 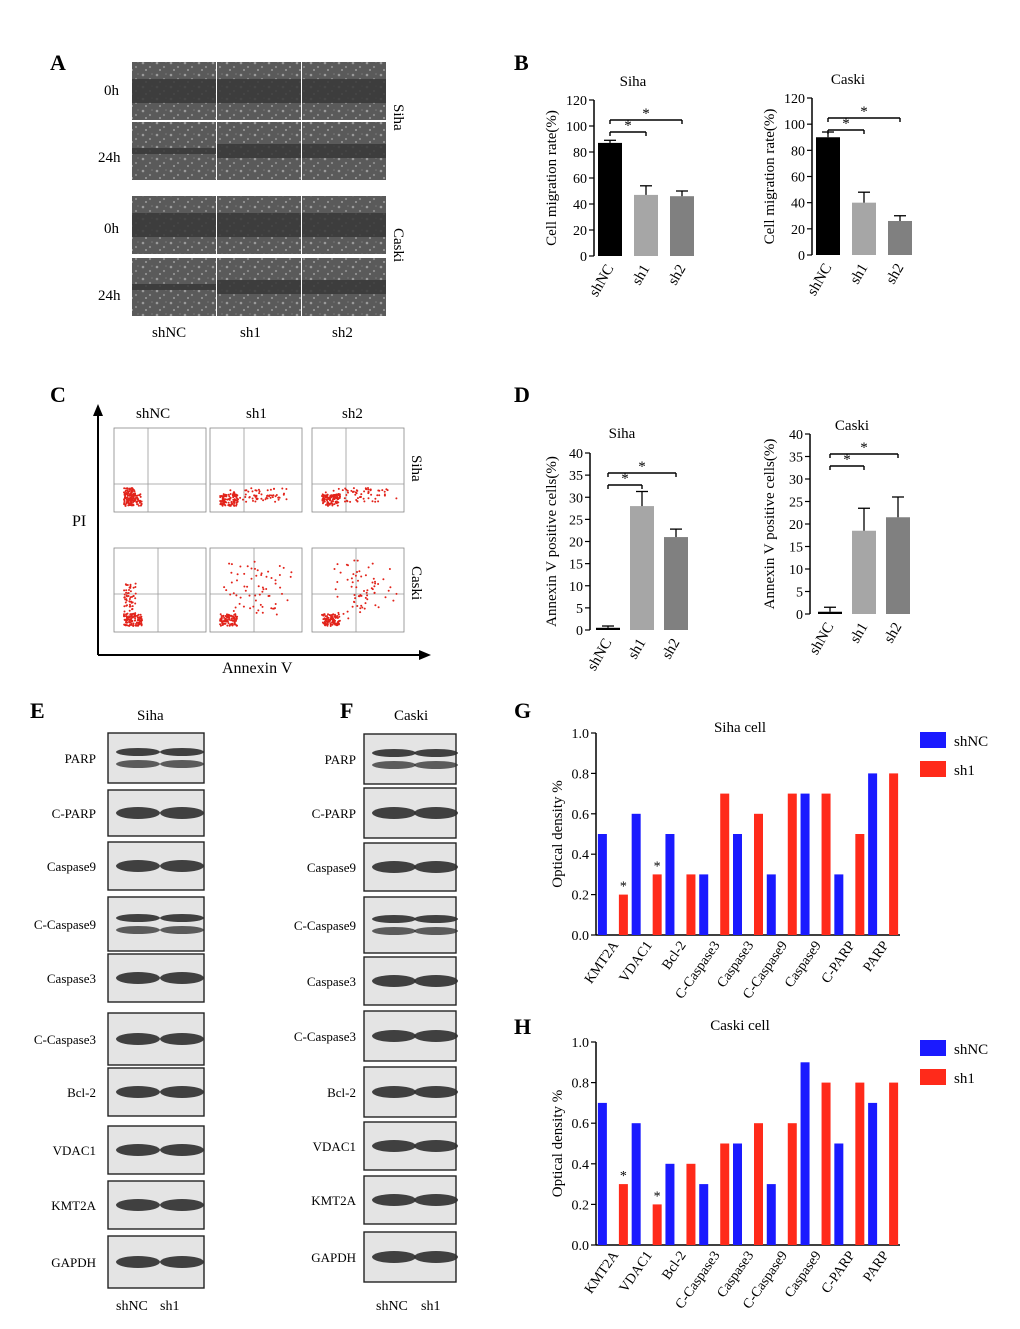 I want to click on chart-ylabel: Annexin V positive cells(%), so click(x=770, y=524).